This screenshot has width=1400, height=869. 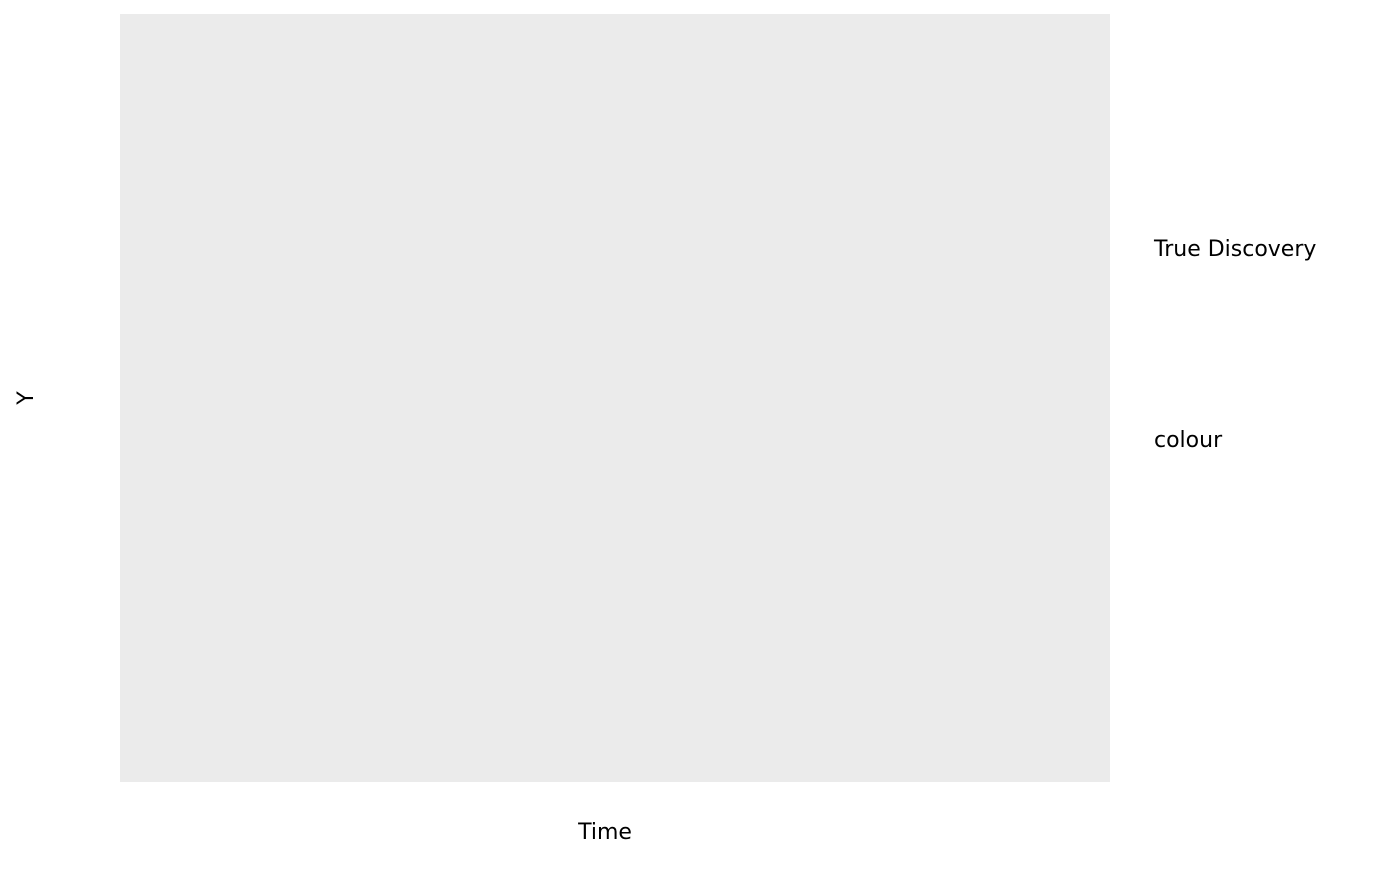 What do you see at coordinates (1234, 345) in the screenshot?
I see `legend: True Discovery colour` at bounding box center [1234, 345].